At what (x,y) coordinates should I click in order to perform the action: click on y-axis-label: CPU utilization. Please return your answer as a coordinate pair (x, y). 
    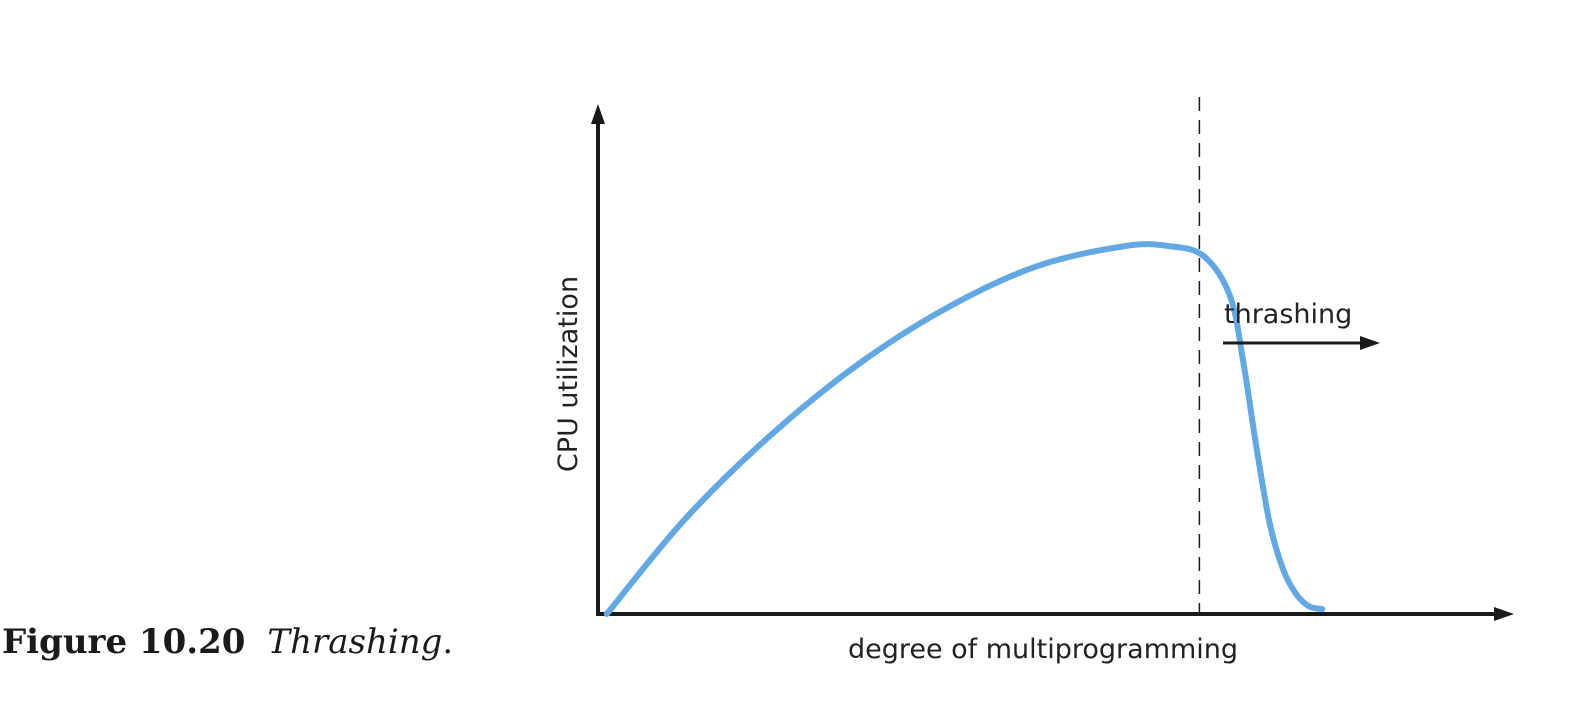
    Looking at the image, I should click on (568, 374).